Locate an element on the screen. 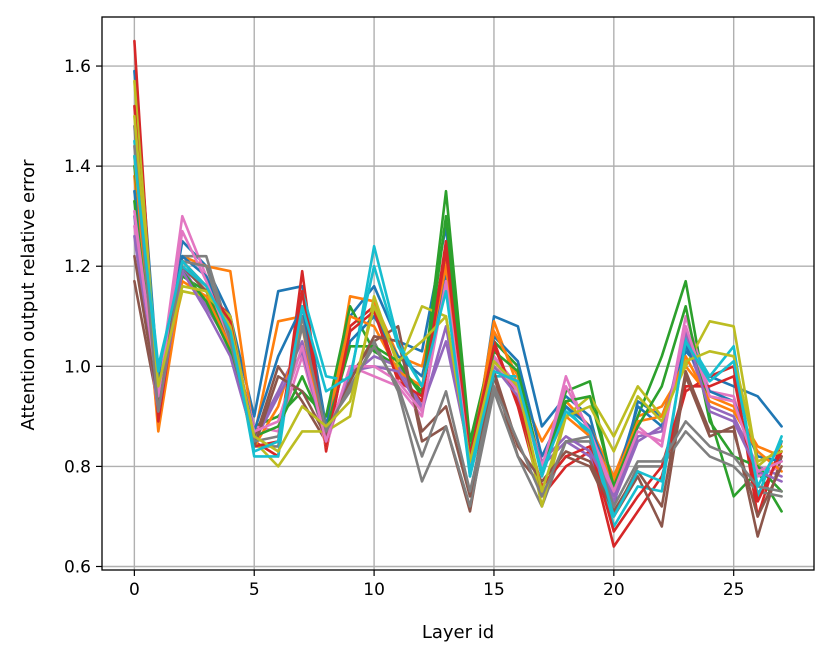 The height and width of the screenshot is (661, 831). y-axis-ticks: 0.6 0.8 1.0 1.2 1.4 1.6 is located at coordinates (83, 317).